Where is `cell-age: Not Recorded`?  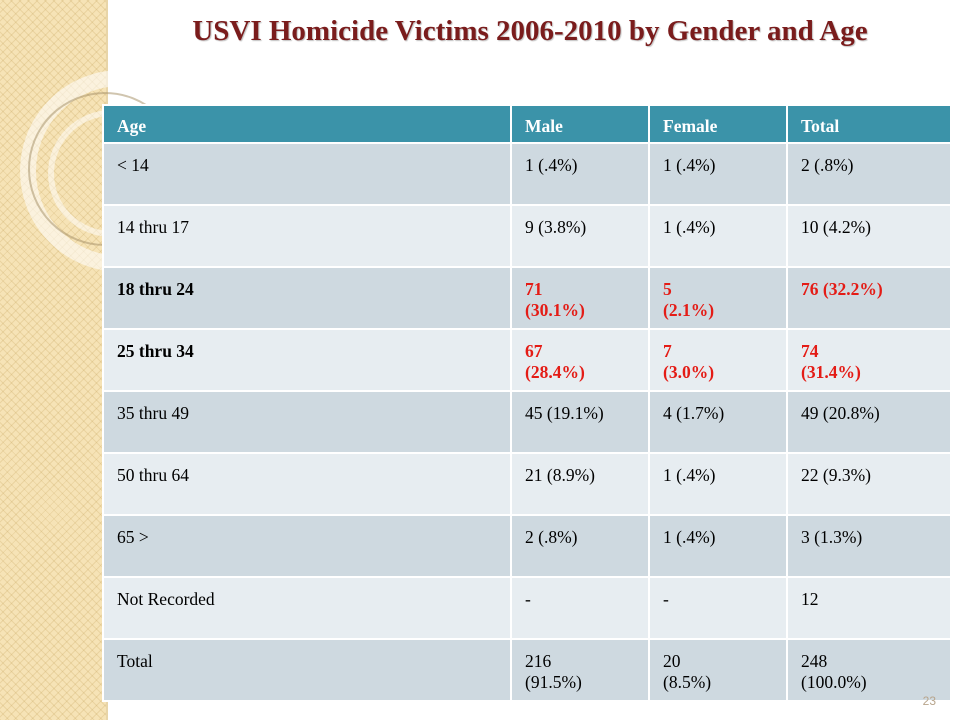 cell-age: Not Recorded is located at coordinates (307, 608).